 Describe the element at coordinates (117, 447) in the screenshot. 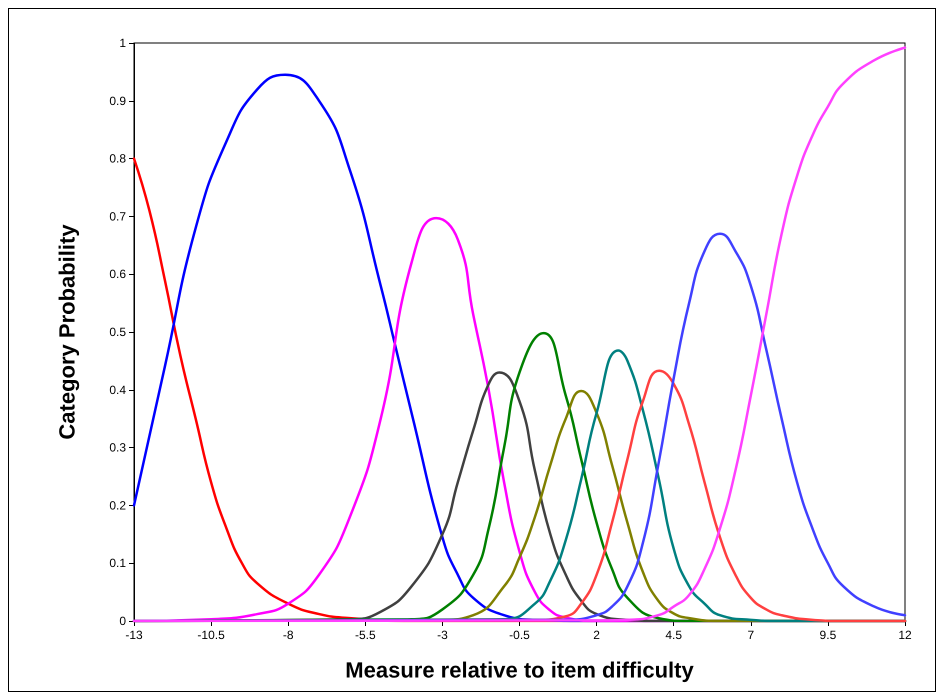

I see `y-tick-label: 0.3` at that location.